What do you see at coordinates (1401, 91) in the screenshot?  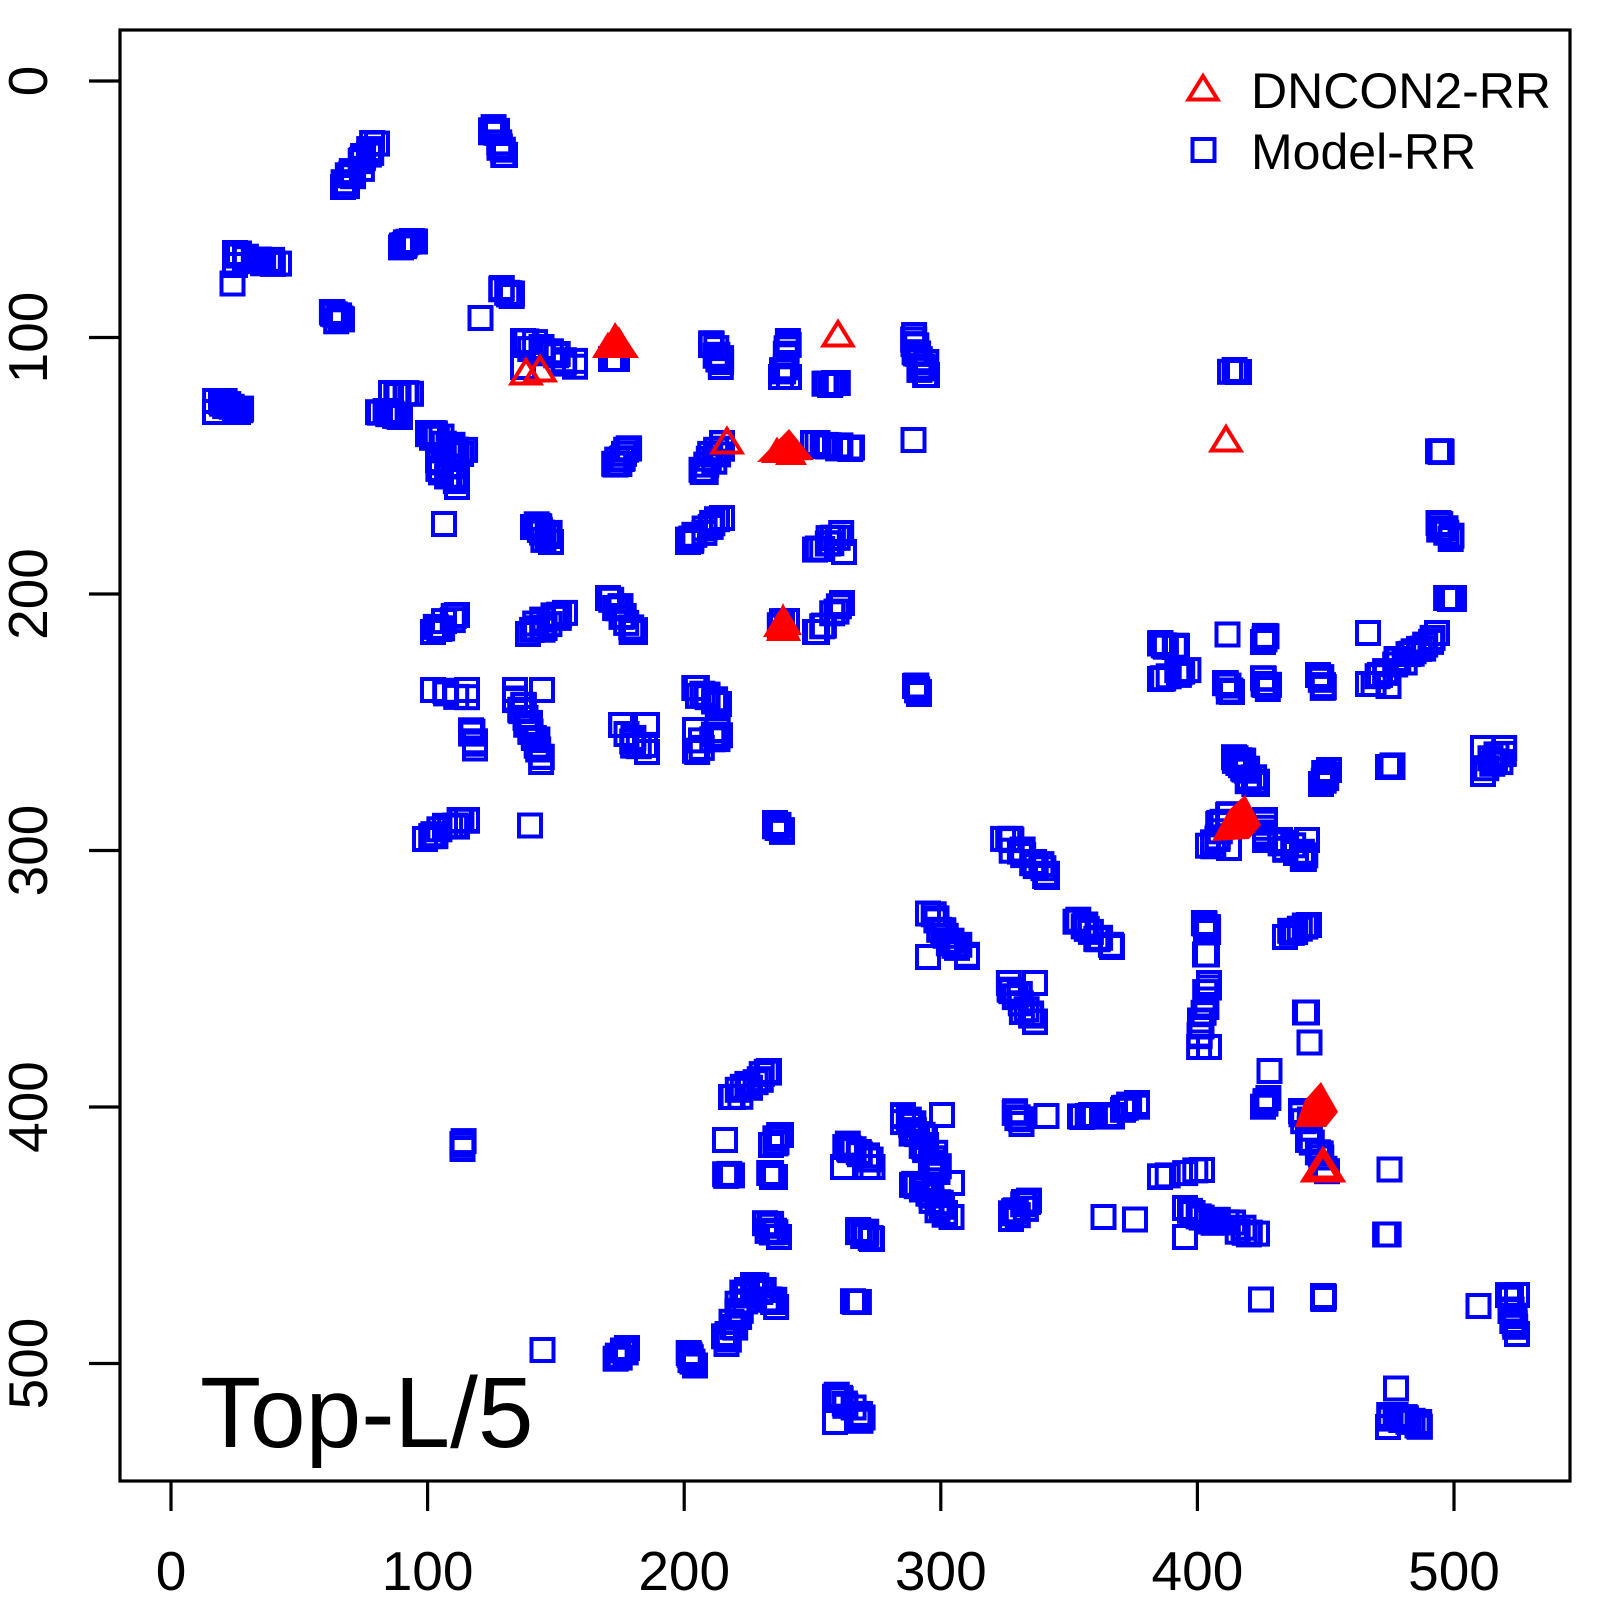 I see `svg-text: DNCON2-RR` at bounding box center [1401, 91].